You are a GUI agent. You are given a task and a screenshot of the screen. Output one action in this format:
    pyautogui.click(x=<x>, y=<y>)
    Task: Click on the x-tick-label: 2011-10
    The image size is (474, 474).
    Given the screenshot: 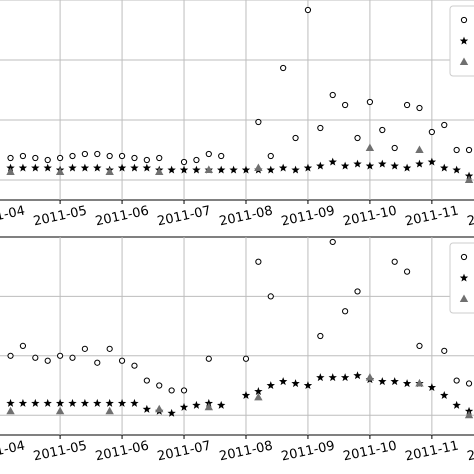 What is the action you would take?
    pyautogui.click(x=370, y=217)
    